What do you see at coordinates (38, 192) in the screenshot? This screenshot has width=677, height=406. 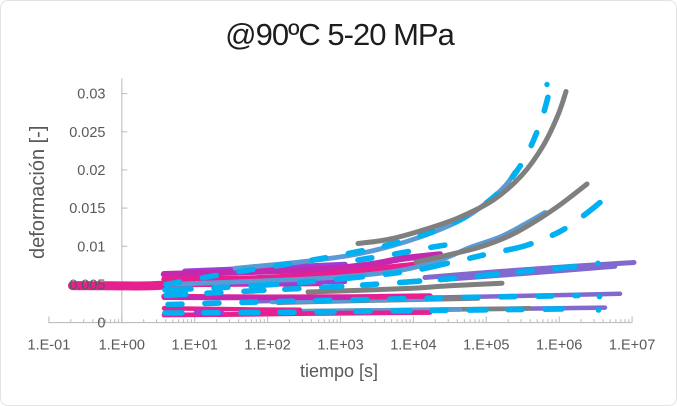 I see `svg-text: deformación [-]` at bounding box center [38, 192].